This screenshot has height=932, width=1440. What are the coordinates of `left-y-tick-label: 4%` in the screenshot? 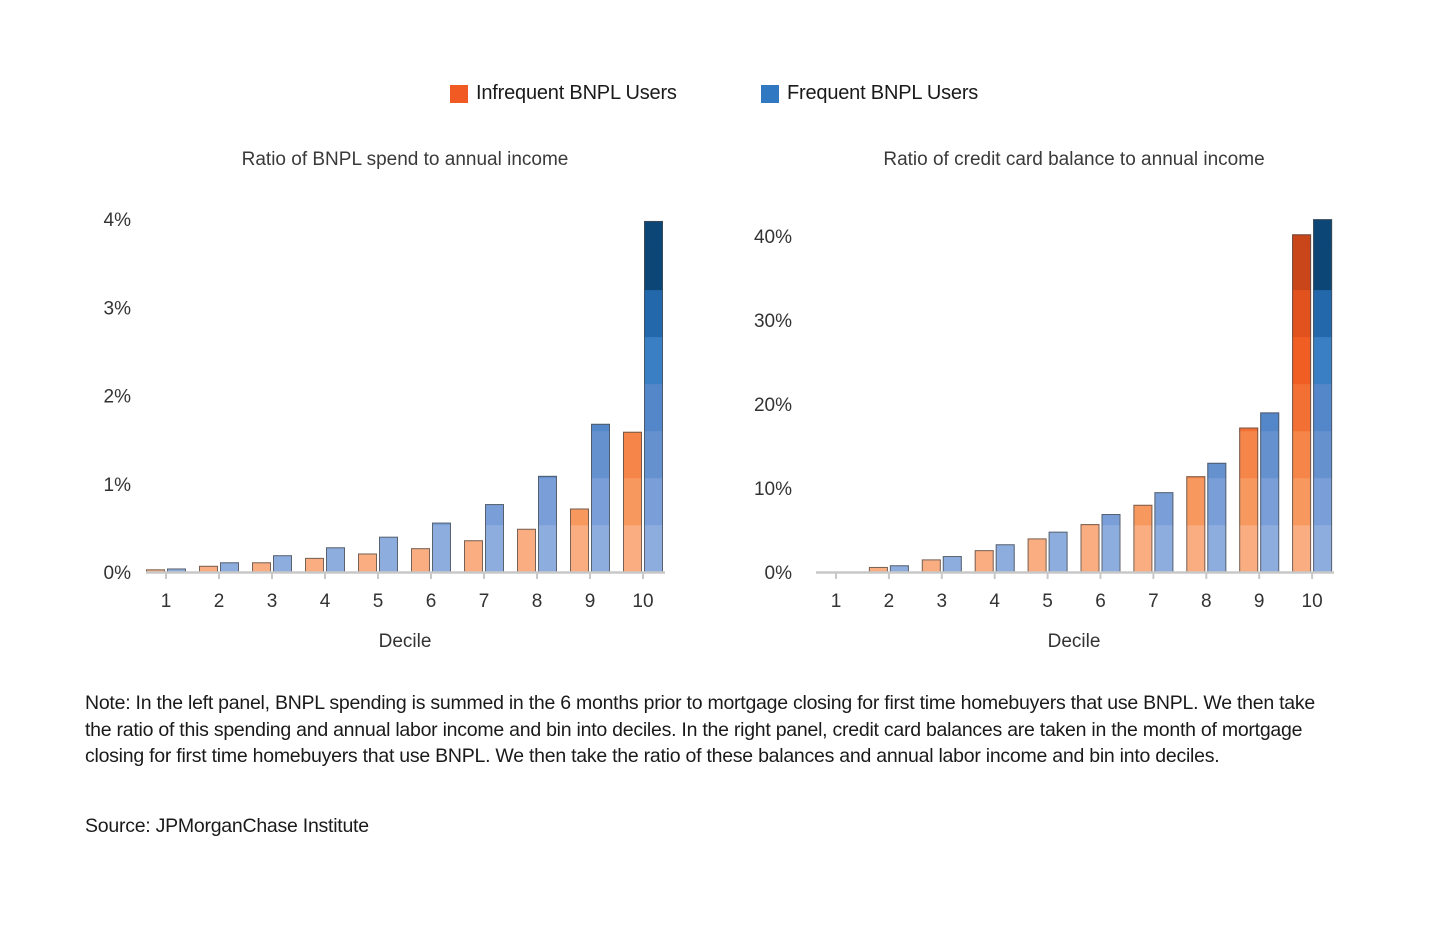 It's located at (118, 220).